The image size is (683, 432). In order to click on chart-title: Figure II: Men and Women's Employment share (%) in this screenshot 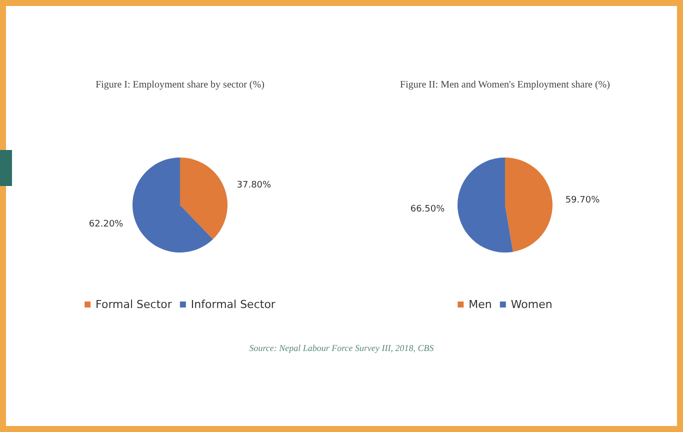, I will do `click(505, 85)`.